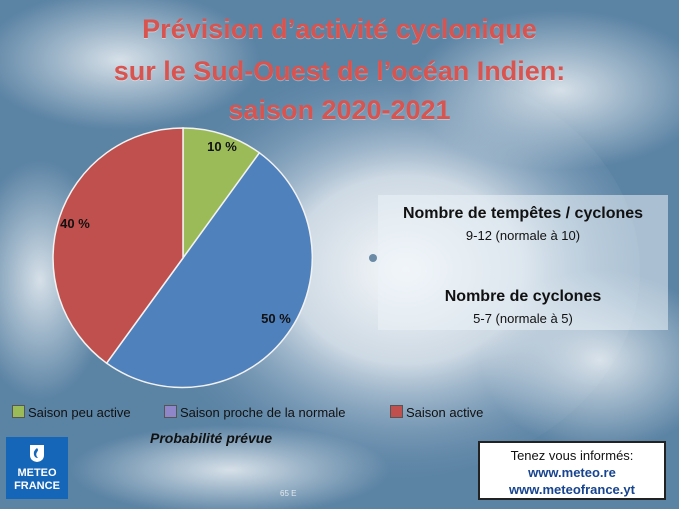 The image size is (679, 509). I want to click on cyclones-count-value: 5-7 (normale à 5), so click(523, 318).